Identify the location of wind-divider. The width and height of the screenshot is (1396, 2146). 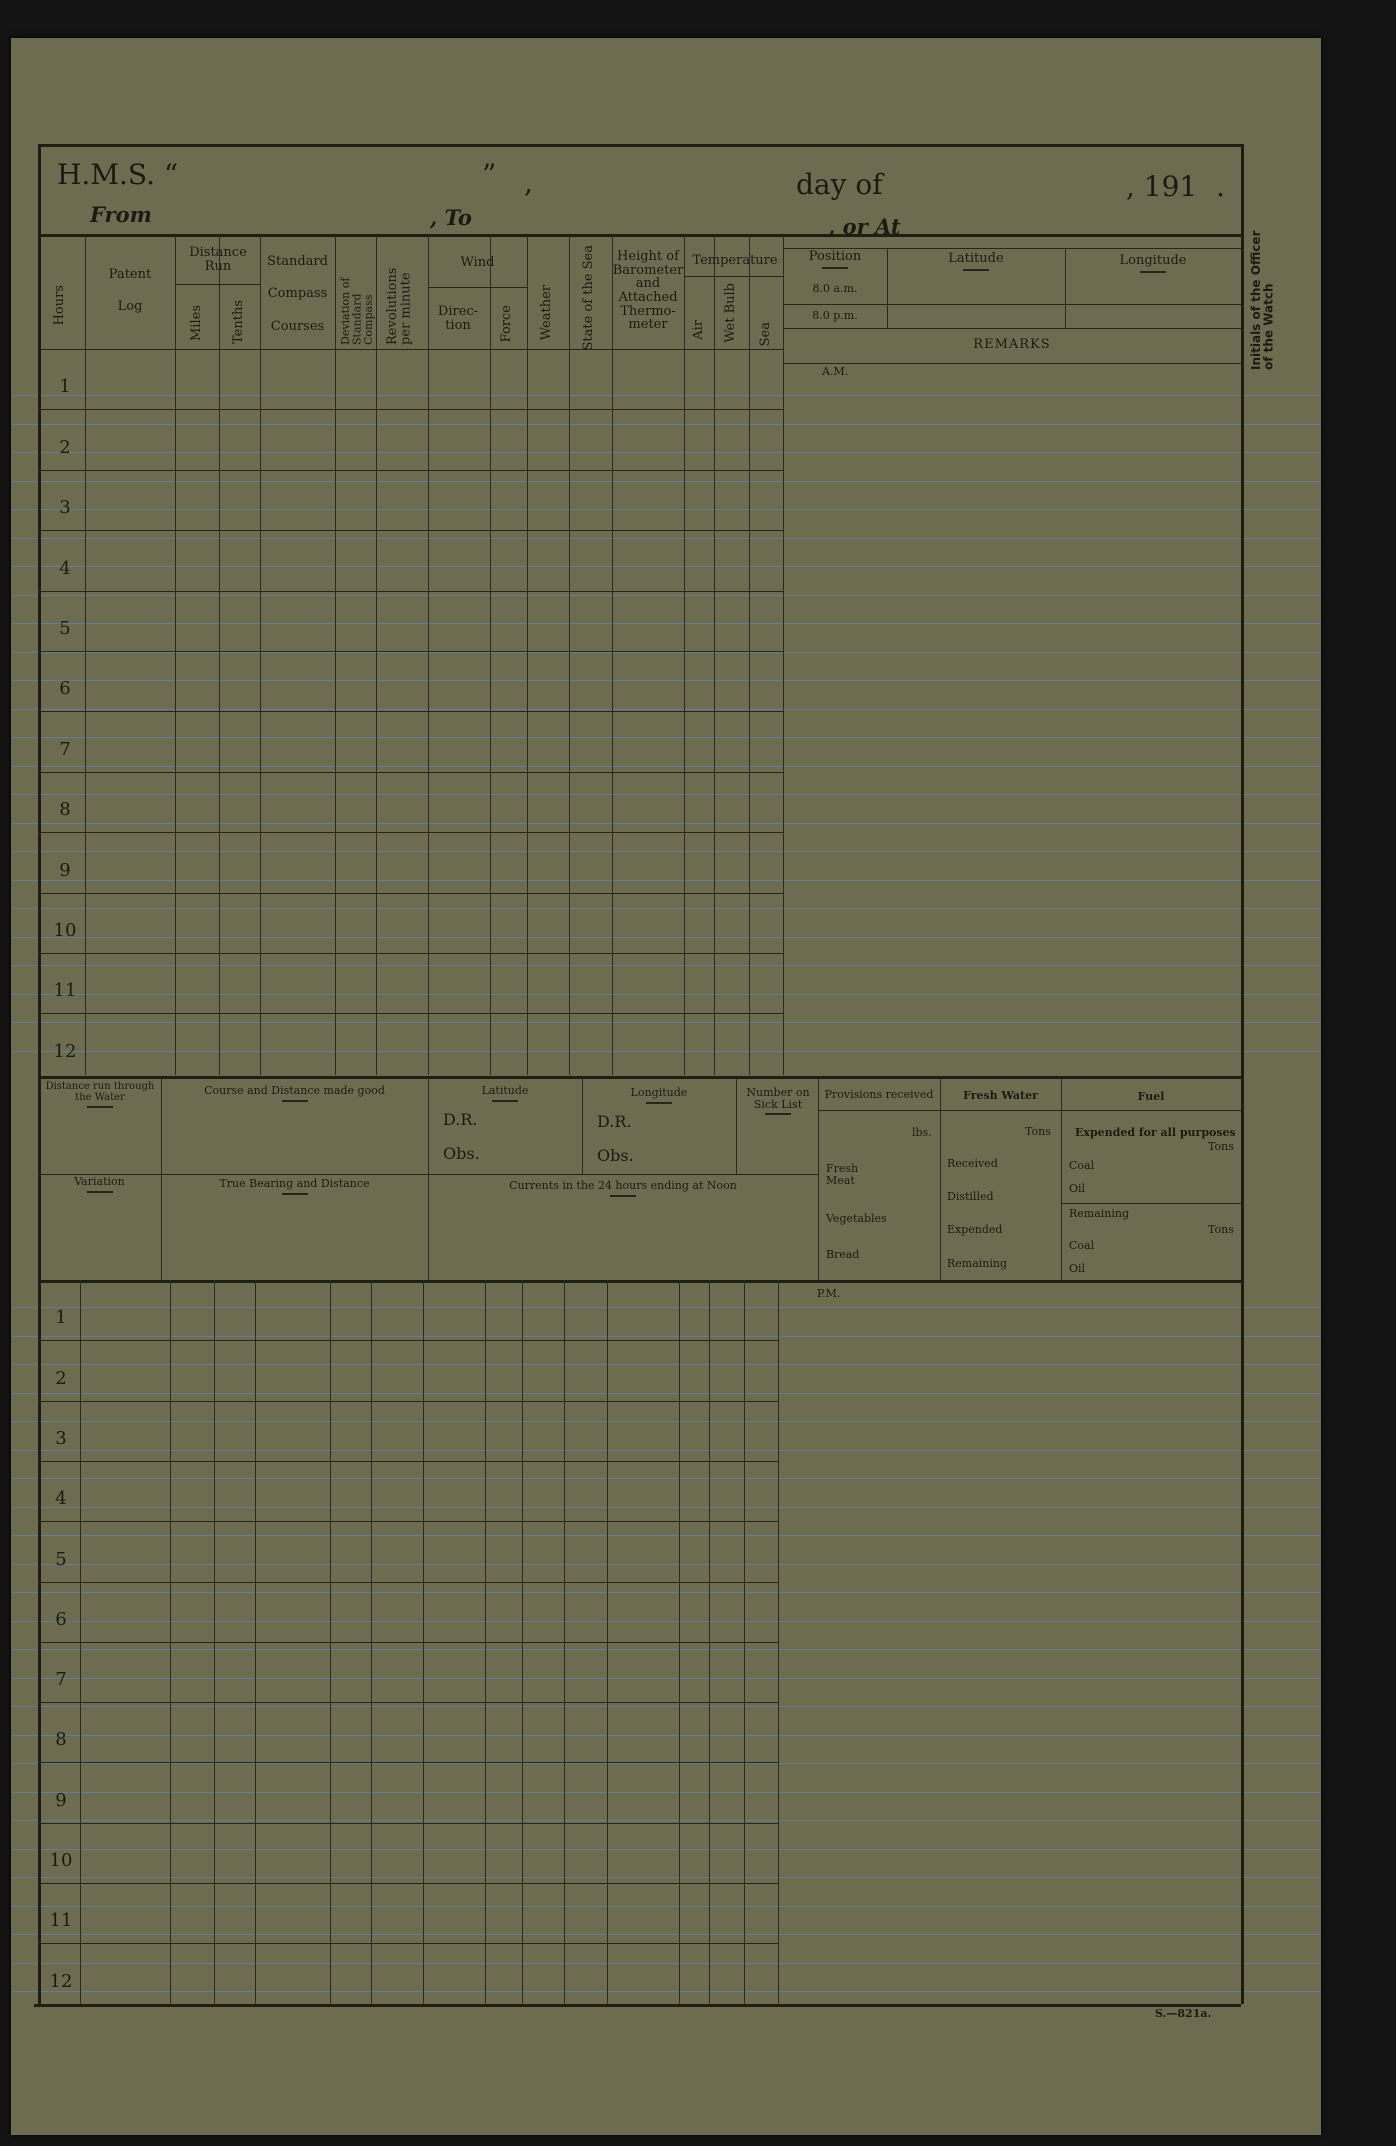
(477, 287).